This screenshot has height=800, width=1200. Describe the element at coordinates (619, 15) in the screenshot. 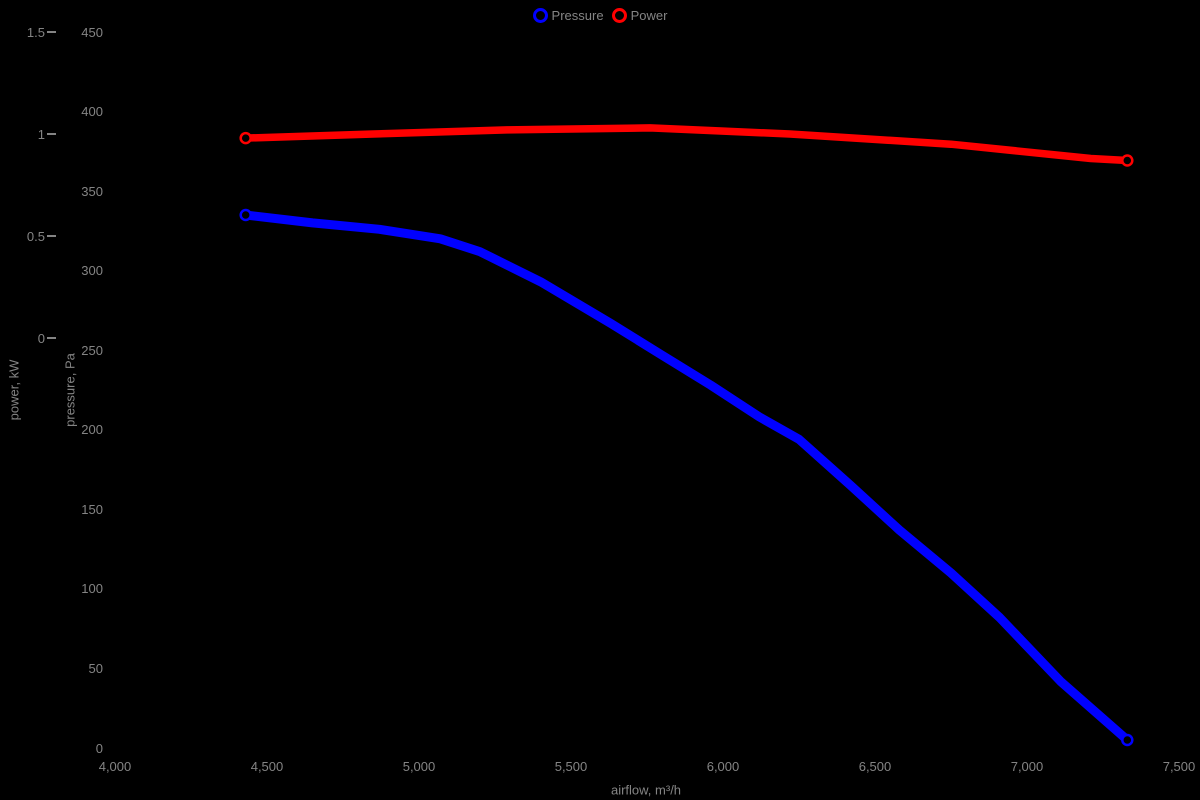

I see `power-marker-icon` at that location.